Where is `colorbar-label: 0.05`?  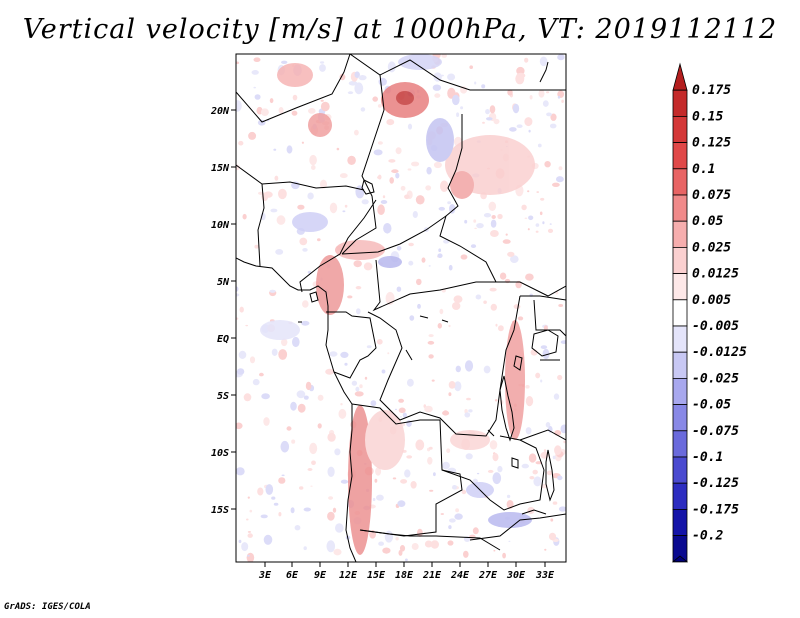 colorbar-label: 0.05 is located at coordinates (707, 221).